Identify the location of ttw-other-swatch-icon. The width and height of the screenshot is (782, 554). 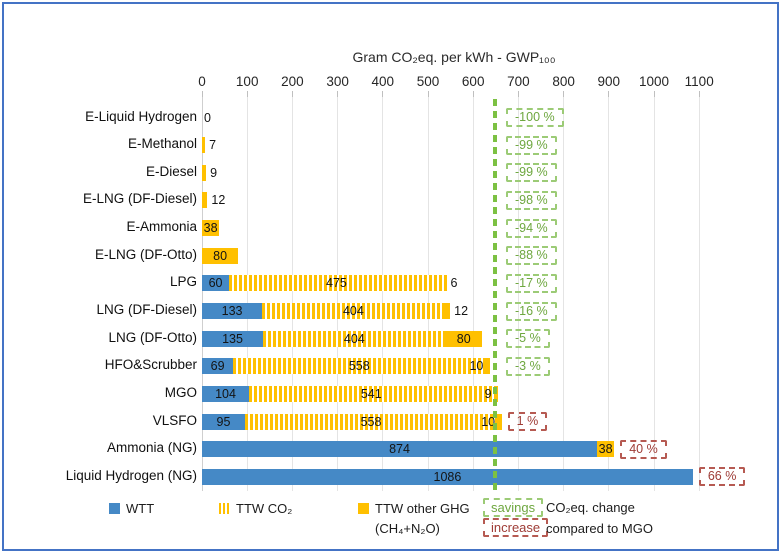
(363, 508).